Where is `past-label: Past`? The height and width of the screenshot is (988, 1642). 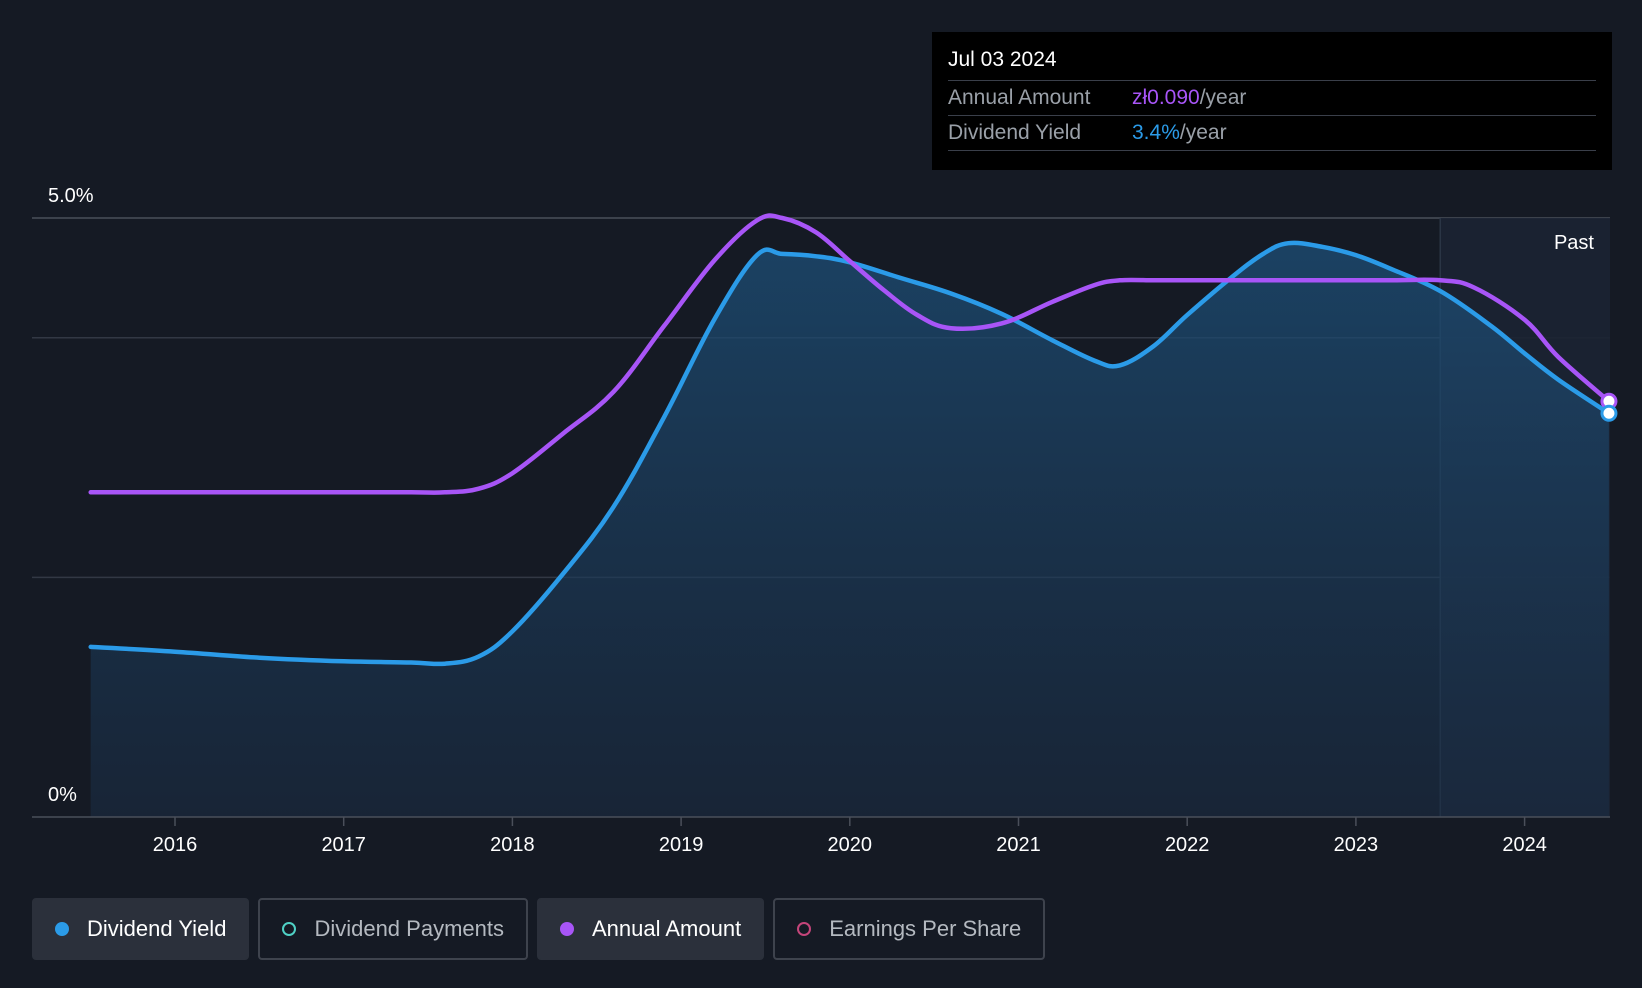 past-label: Past is located at coordinates (1574, 243).